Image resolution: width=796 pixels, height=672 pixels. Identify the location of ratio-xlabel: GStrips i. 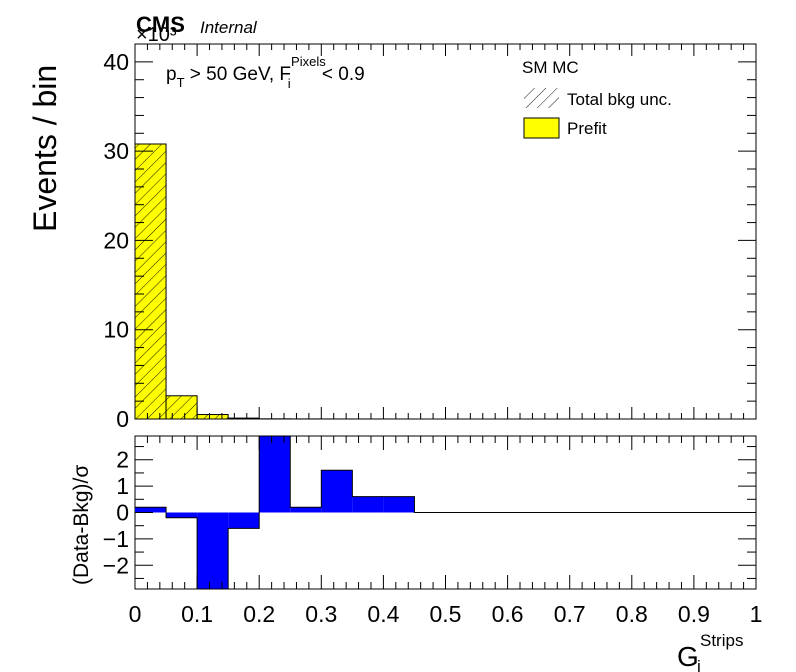
(710, 651).